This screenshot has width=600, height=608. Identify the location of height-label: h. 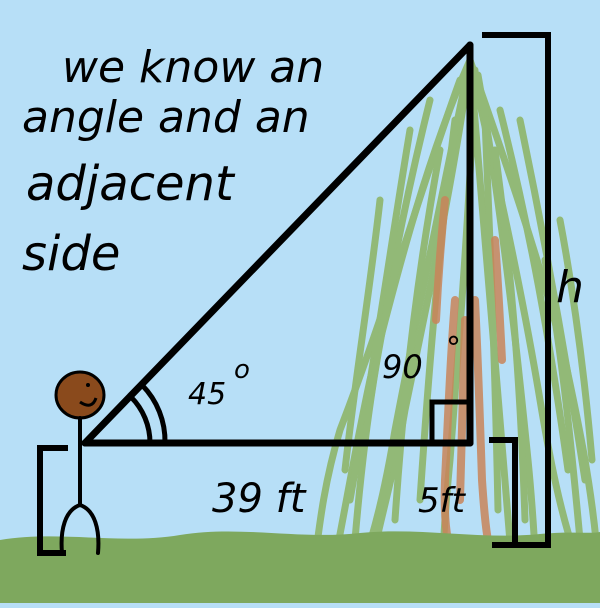
(570, 287).